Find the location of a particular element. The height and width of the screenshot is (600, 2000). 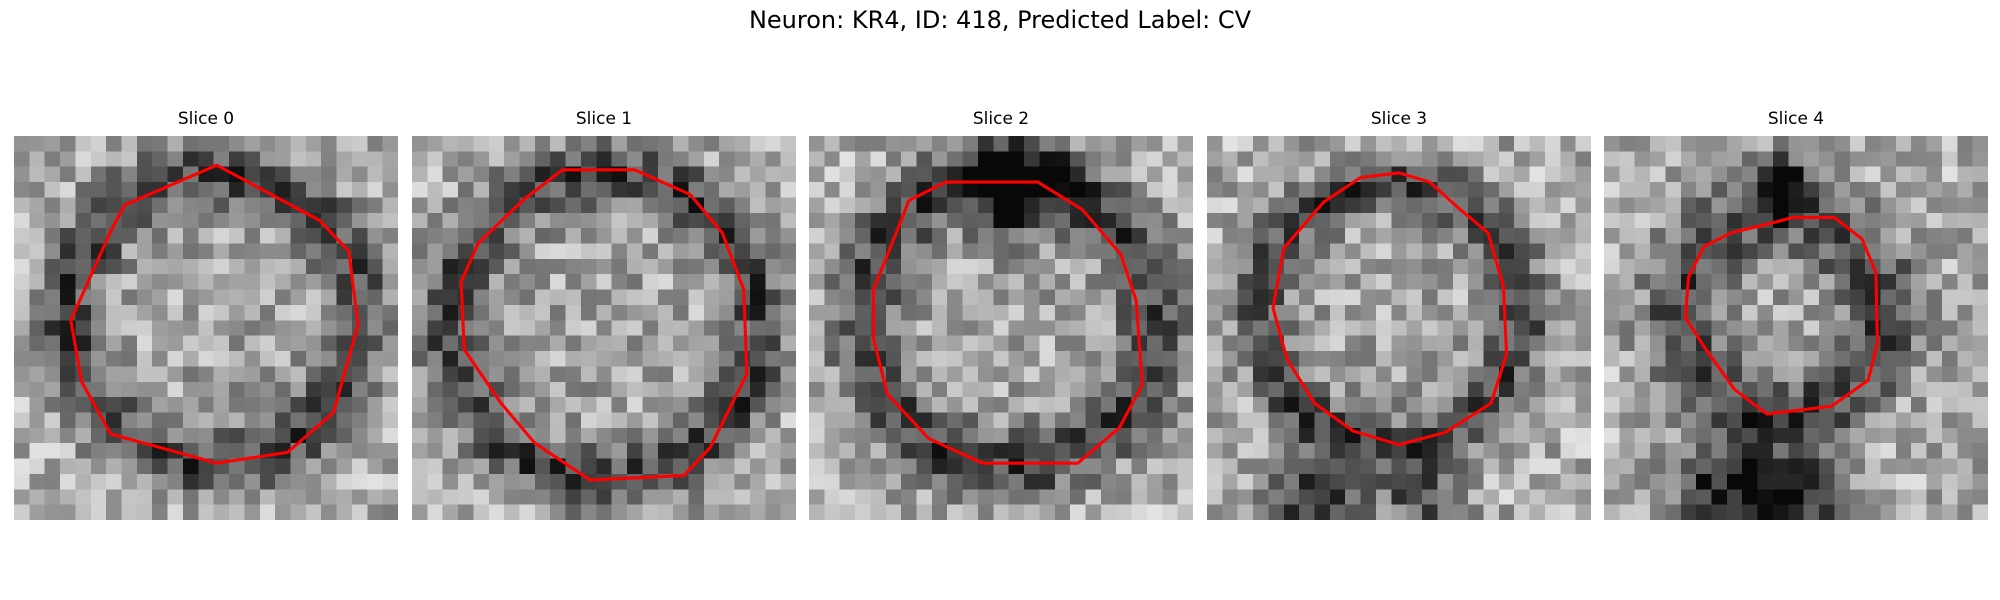

slice-title: Slice 4 is located at coordinates (1796, 119).